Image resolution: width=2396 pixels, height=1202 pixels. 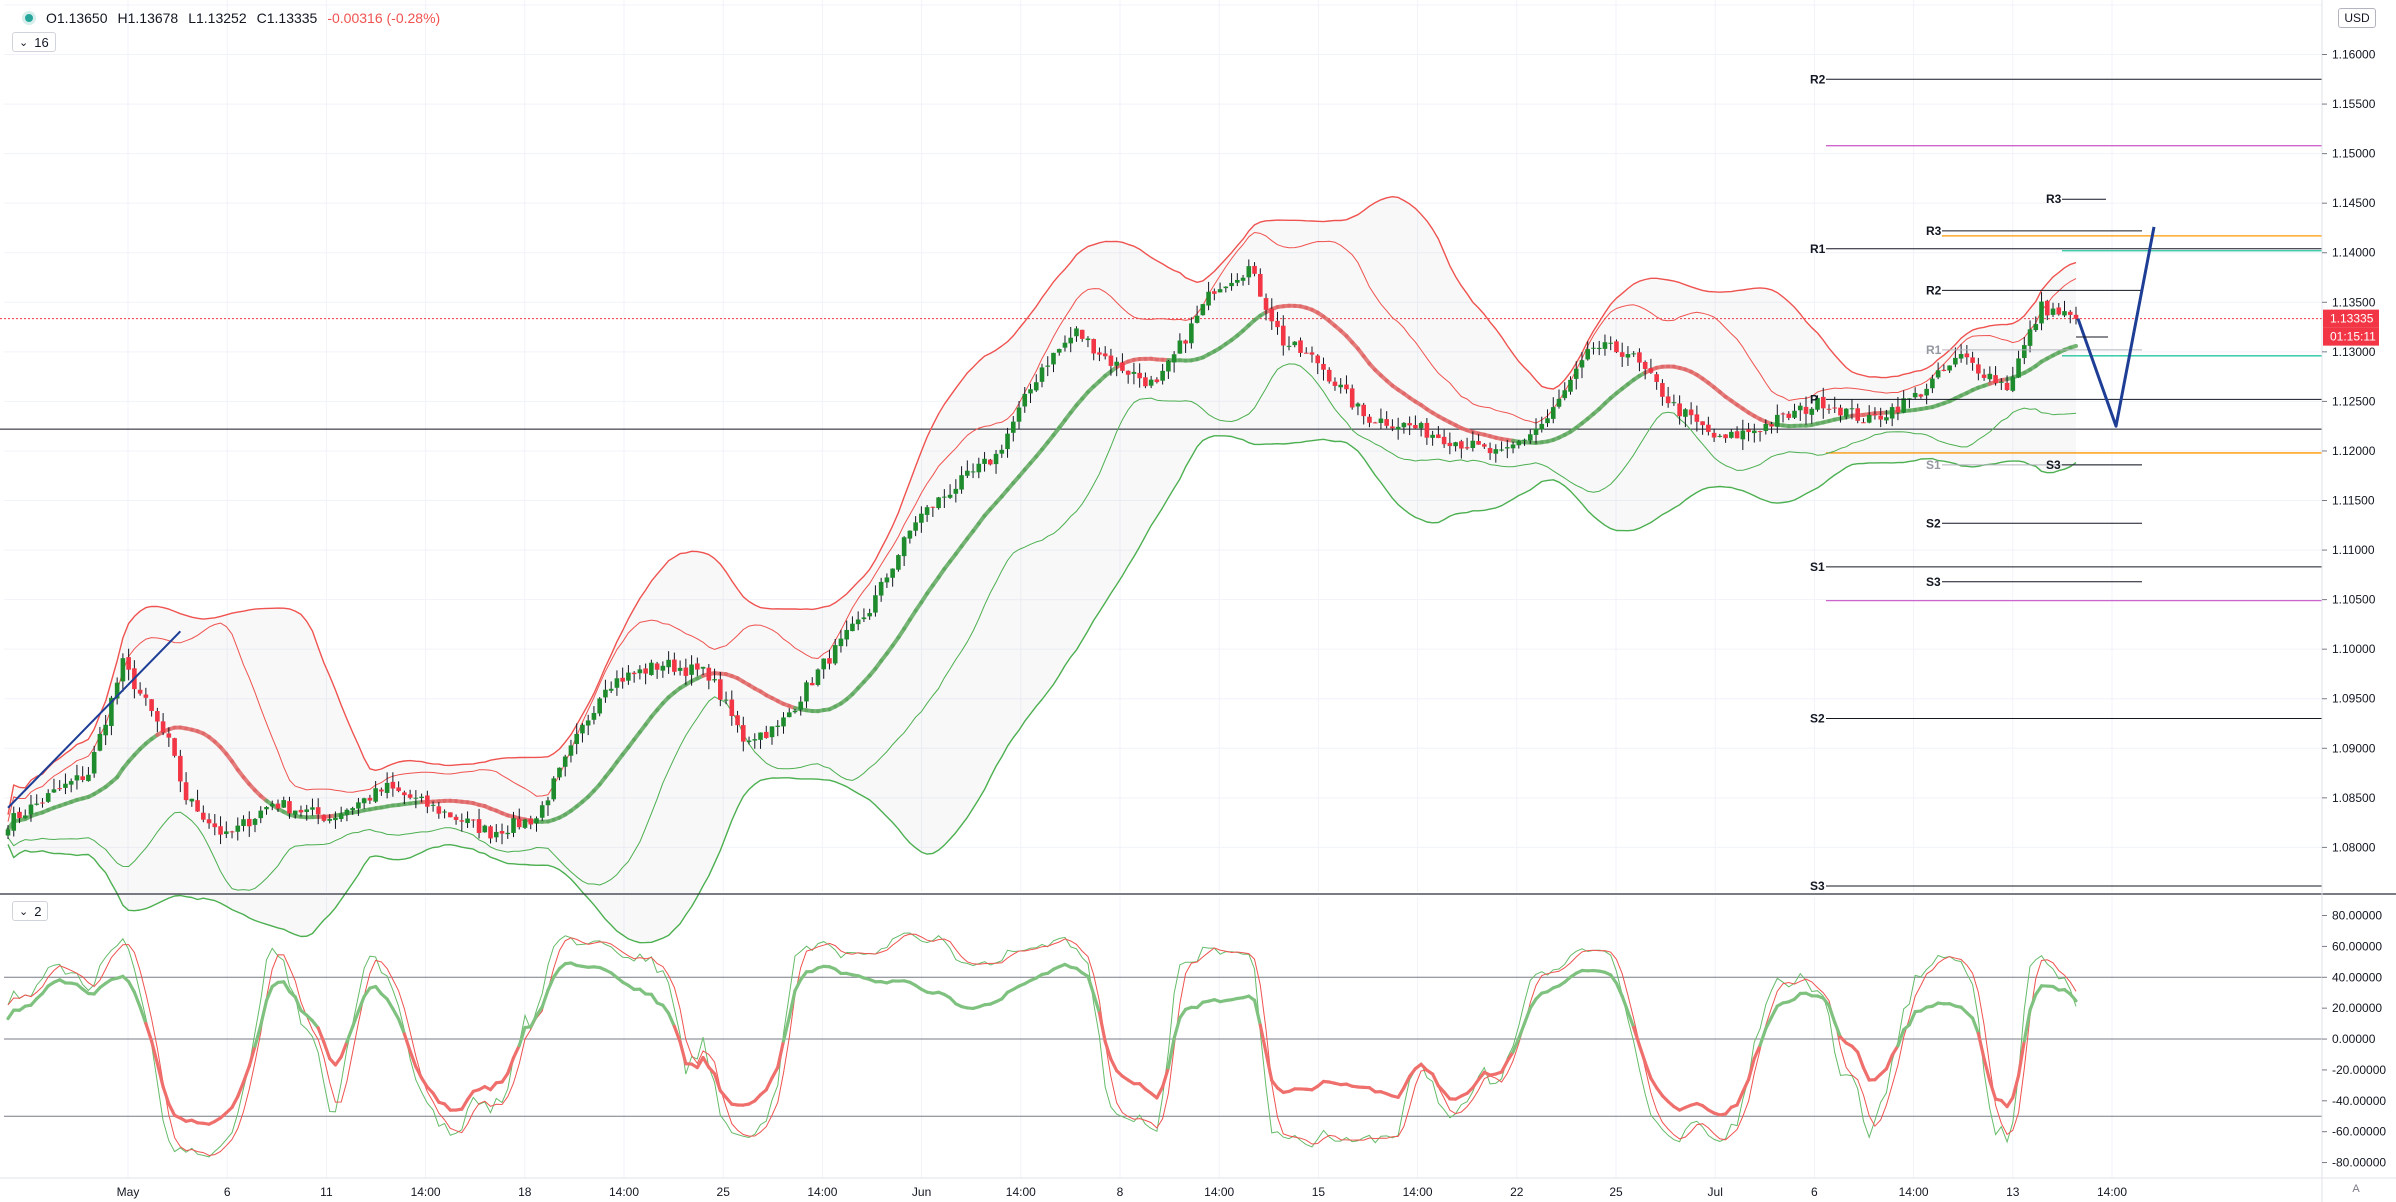 What do you see at coordinates (1933, 465) in the screenshot?
I see `pivot-label: S1` at bounding box center [1933, 465].